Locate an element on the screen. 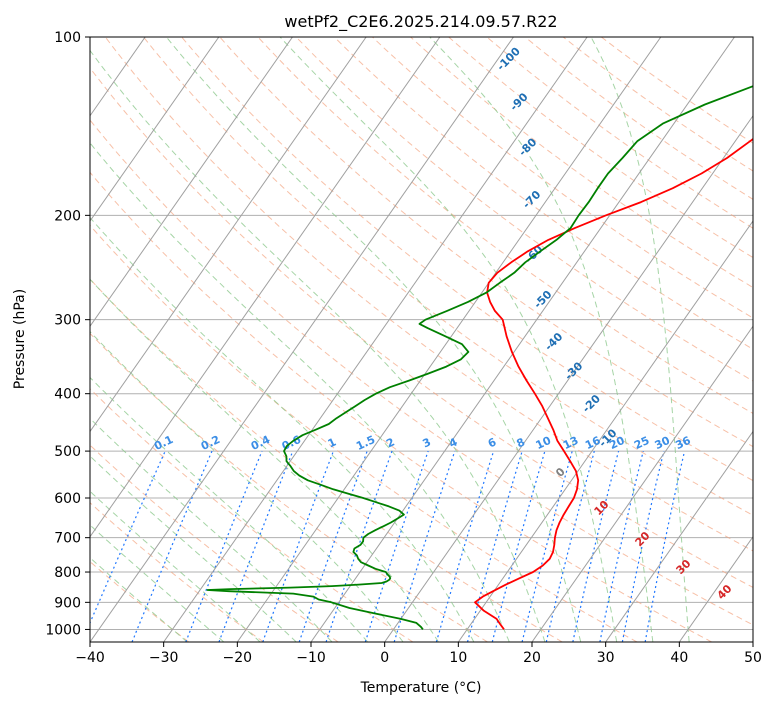 The width and height of the screenshot is (775, 708). y-tick-label: 900 is located at coordinates (67, 603).